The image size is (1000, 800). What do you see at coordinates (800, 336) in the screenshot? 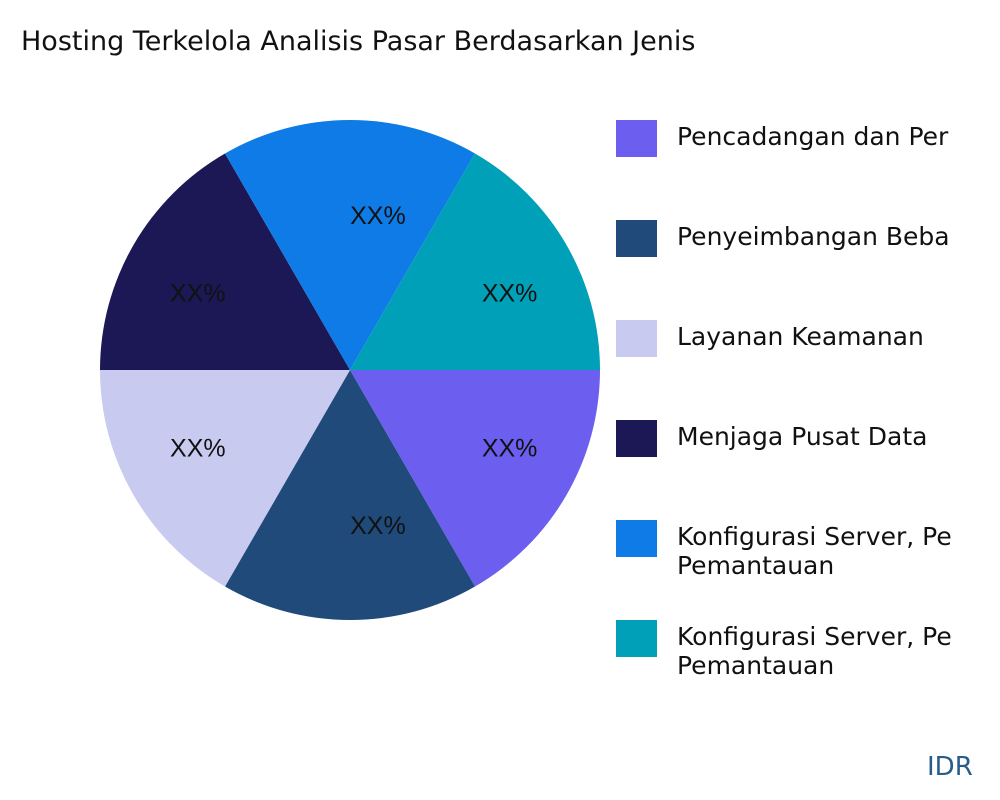
I see `legend-label: Layanan Keamanan` at bounding box center [800, 336].